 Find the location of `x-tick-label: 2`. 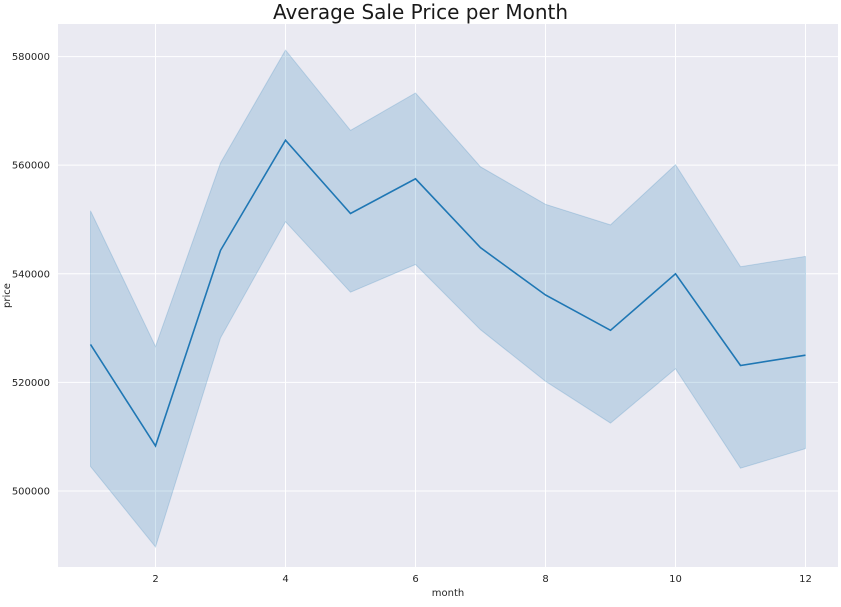

x-tick-label: 2 is located at coordinates (155, 579).